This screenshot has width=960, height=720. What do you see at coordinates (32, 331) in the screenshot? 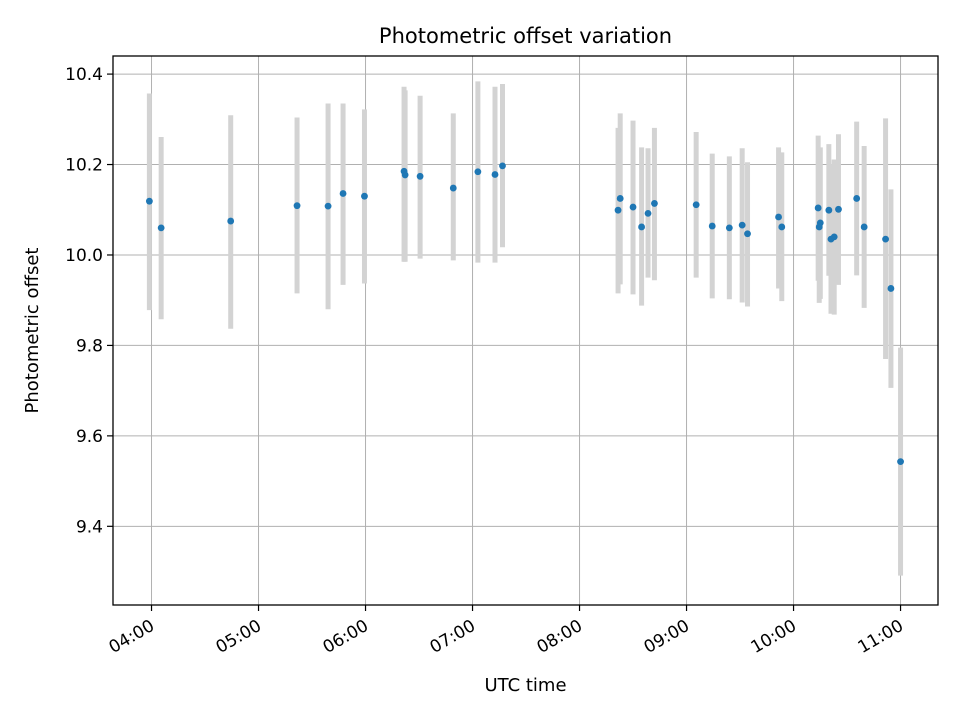
I see `y-axis-label: Photometric offset` at bounding box center [32, 331].